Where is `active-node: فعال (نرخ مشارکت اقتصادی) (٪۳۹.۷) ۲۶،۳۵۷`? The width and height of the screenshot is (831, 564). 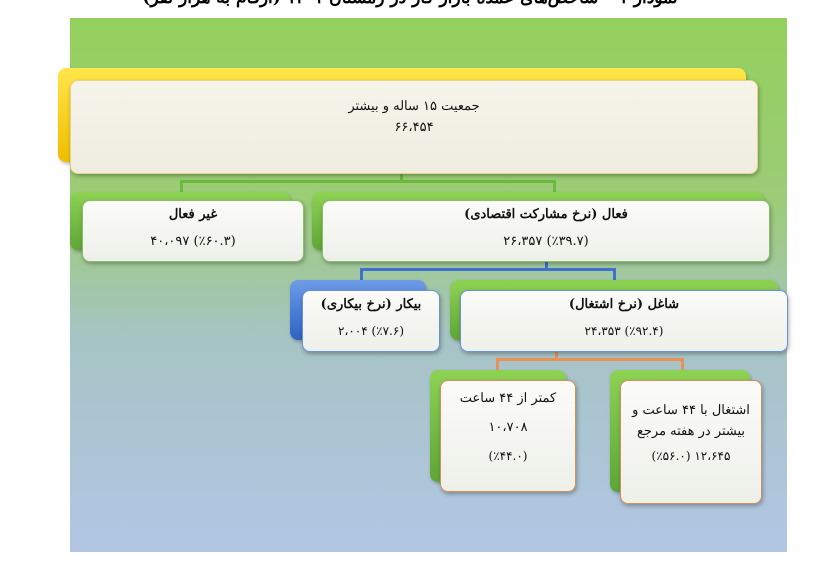 active-node: فعال (نرخ مشارکت اقتصادی) (٪۳۹.۷) ۲۶،۳۵۷ is located at coordinates (546, 231).